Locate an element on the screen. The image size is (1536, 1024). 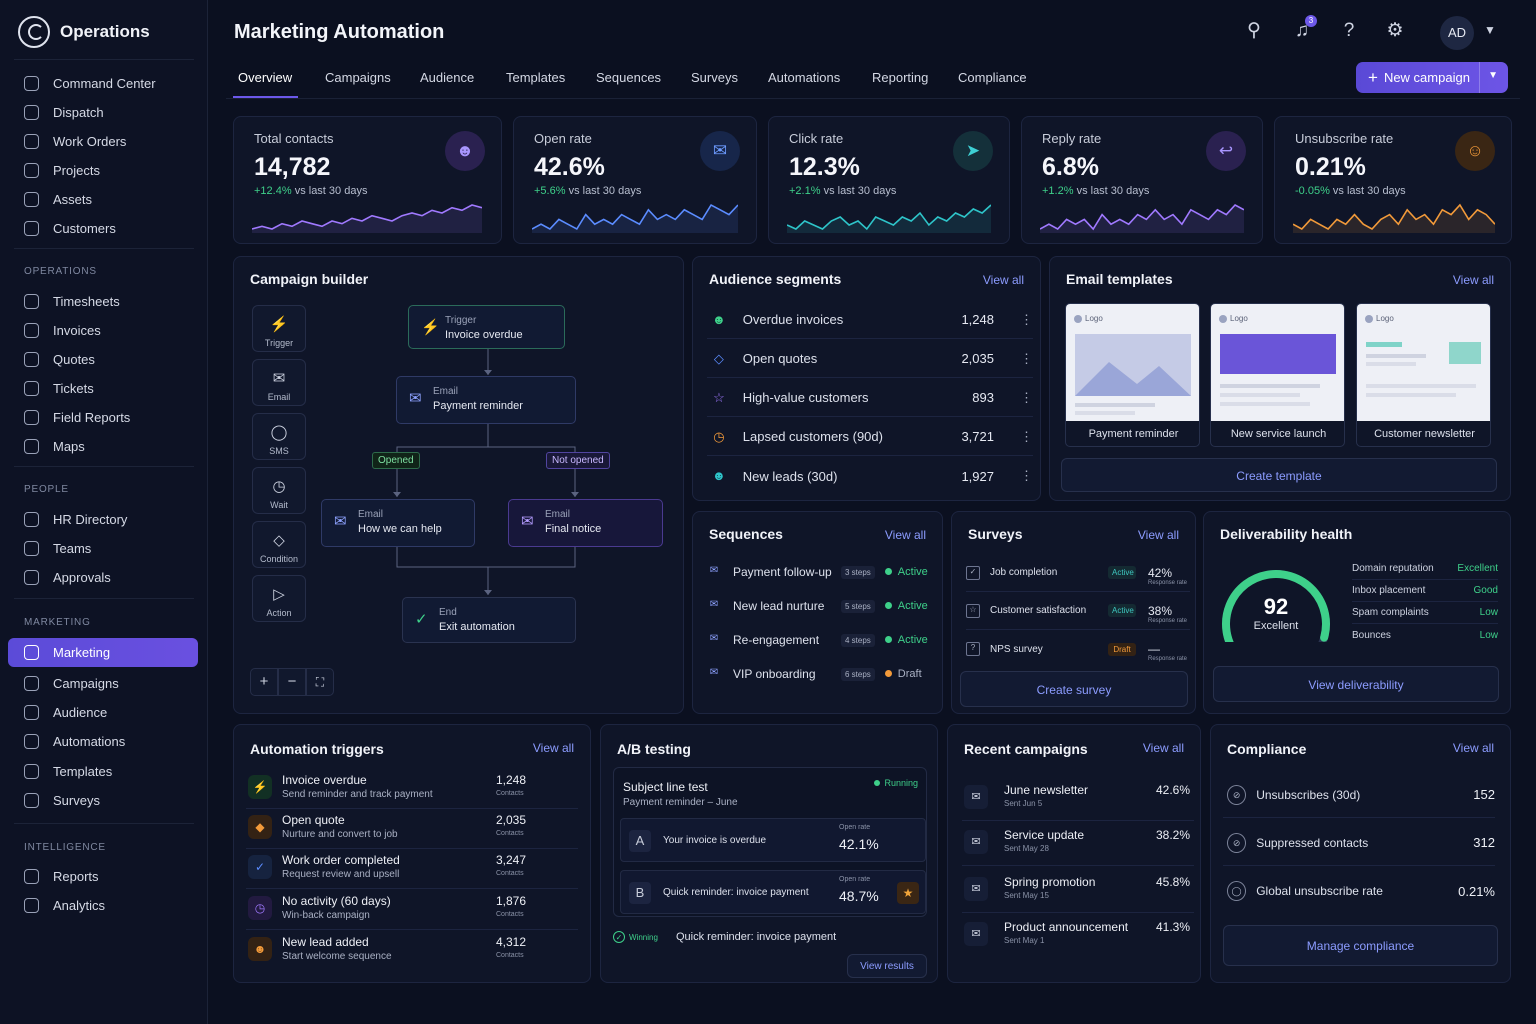
manage-compliance-button: Manage compliance is located at coordinates (1360, 945).